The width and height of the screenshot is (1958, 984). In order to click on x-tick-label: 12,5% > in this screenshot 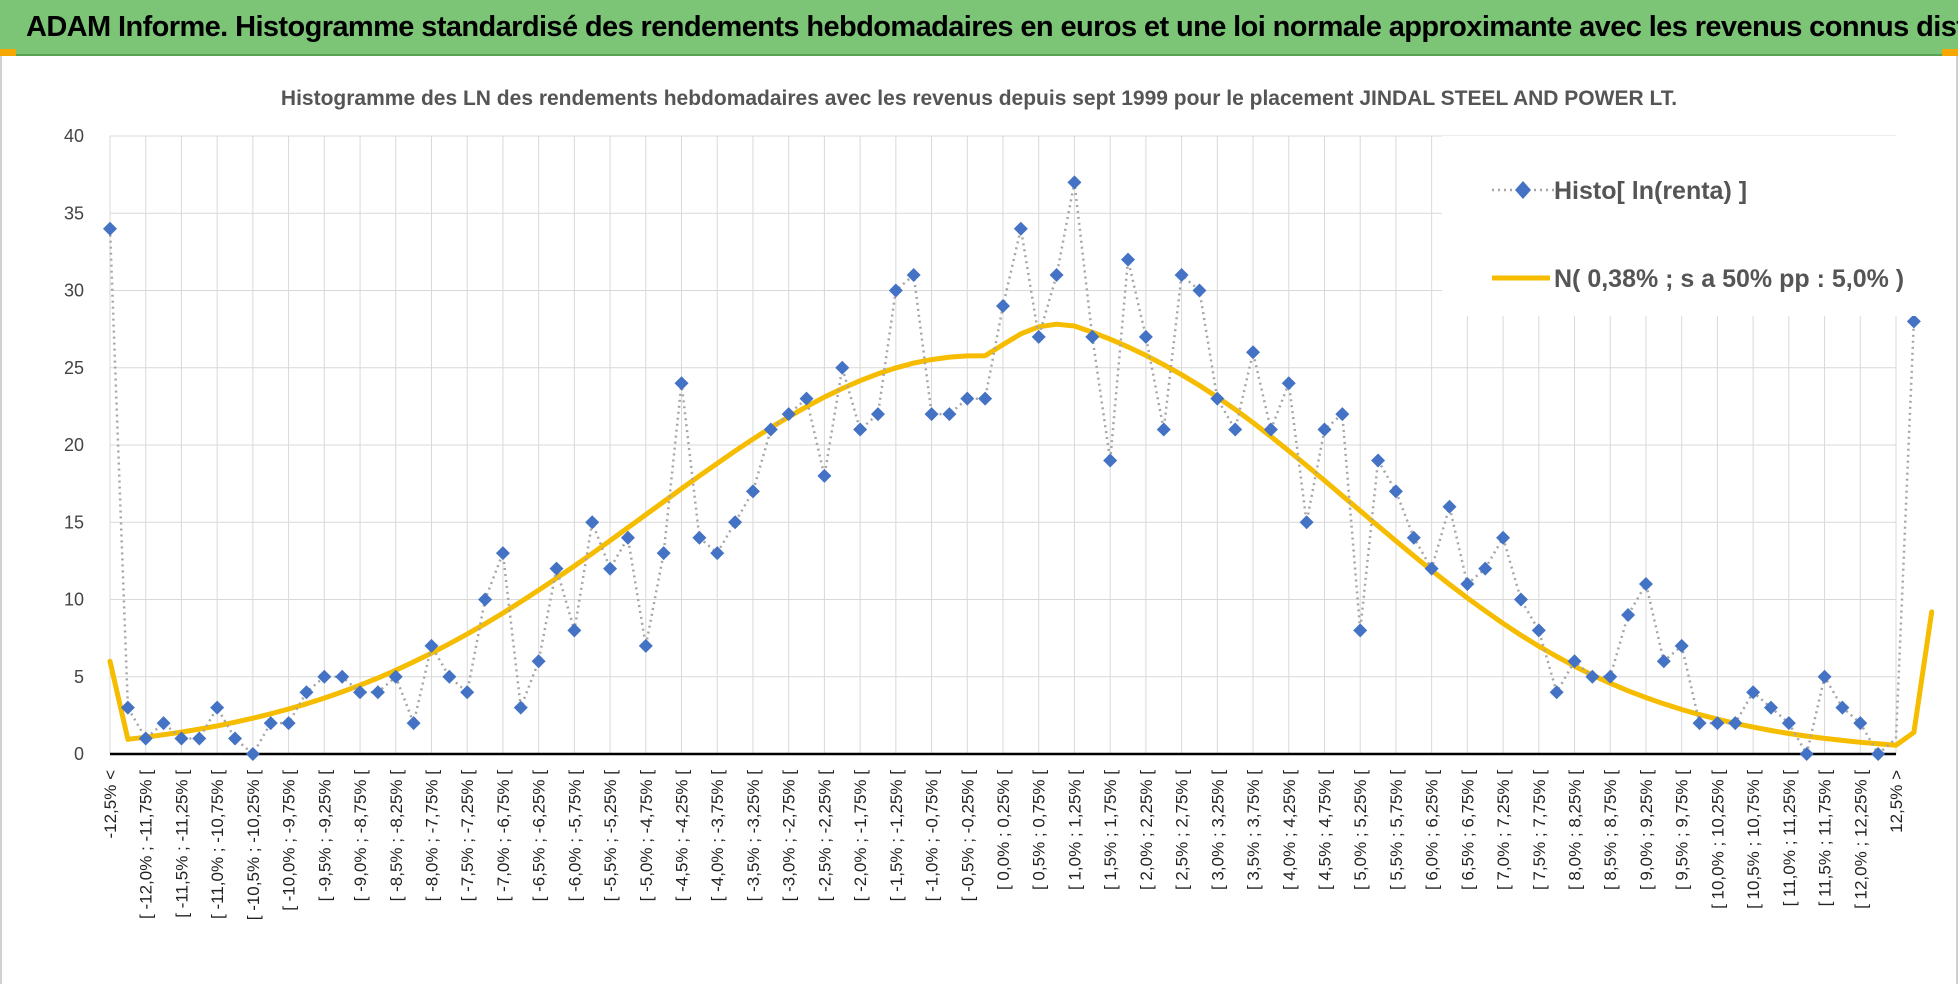, I will do `click(1896, 801)`.